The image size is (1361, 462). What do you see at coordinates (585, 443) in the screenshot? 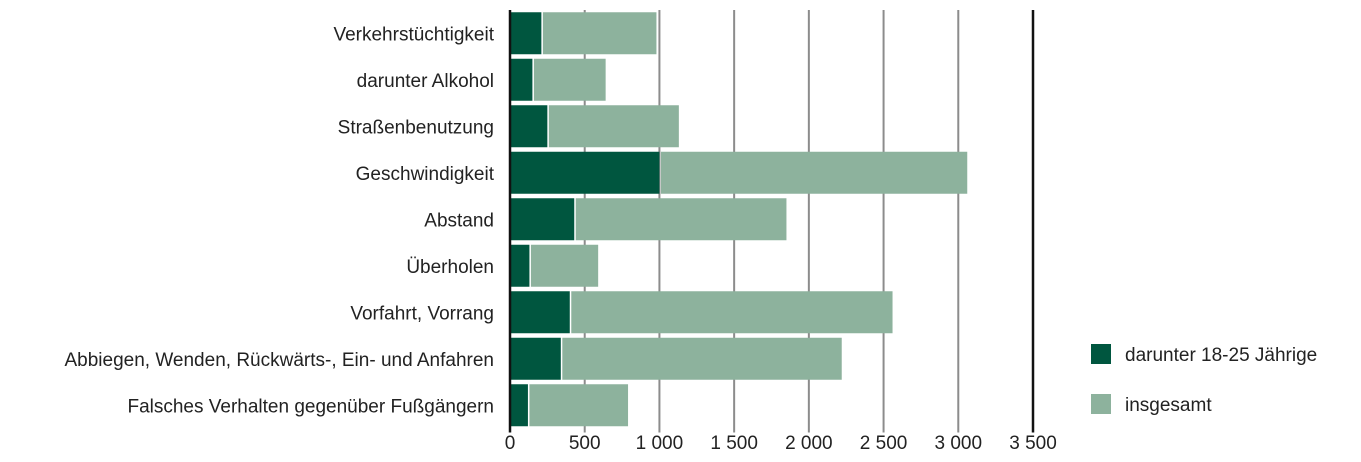
I see `x-tick-label: 500` at bounding box center [585, 443].